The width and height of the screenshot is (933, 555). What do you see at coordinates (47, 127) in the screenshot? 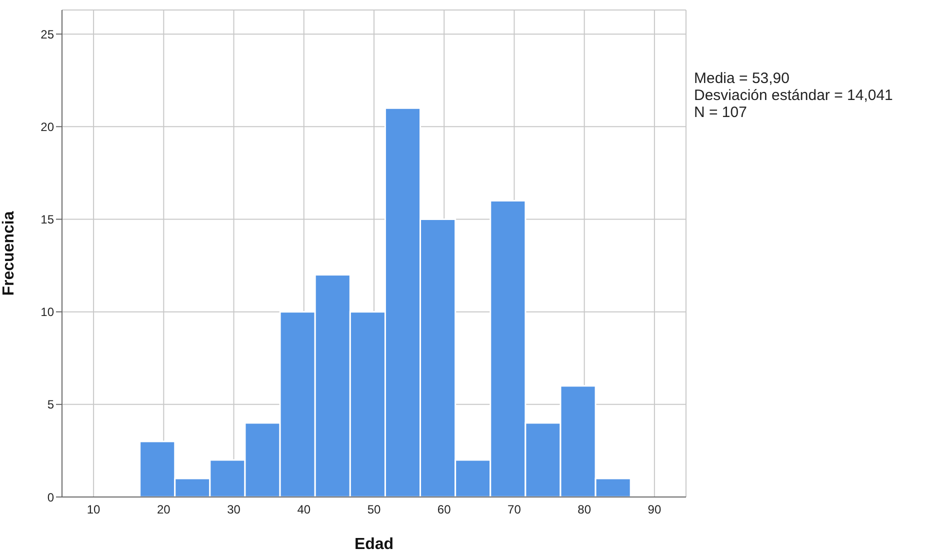
I see `y-tick-label: 20` at bounding box center [47, 127].